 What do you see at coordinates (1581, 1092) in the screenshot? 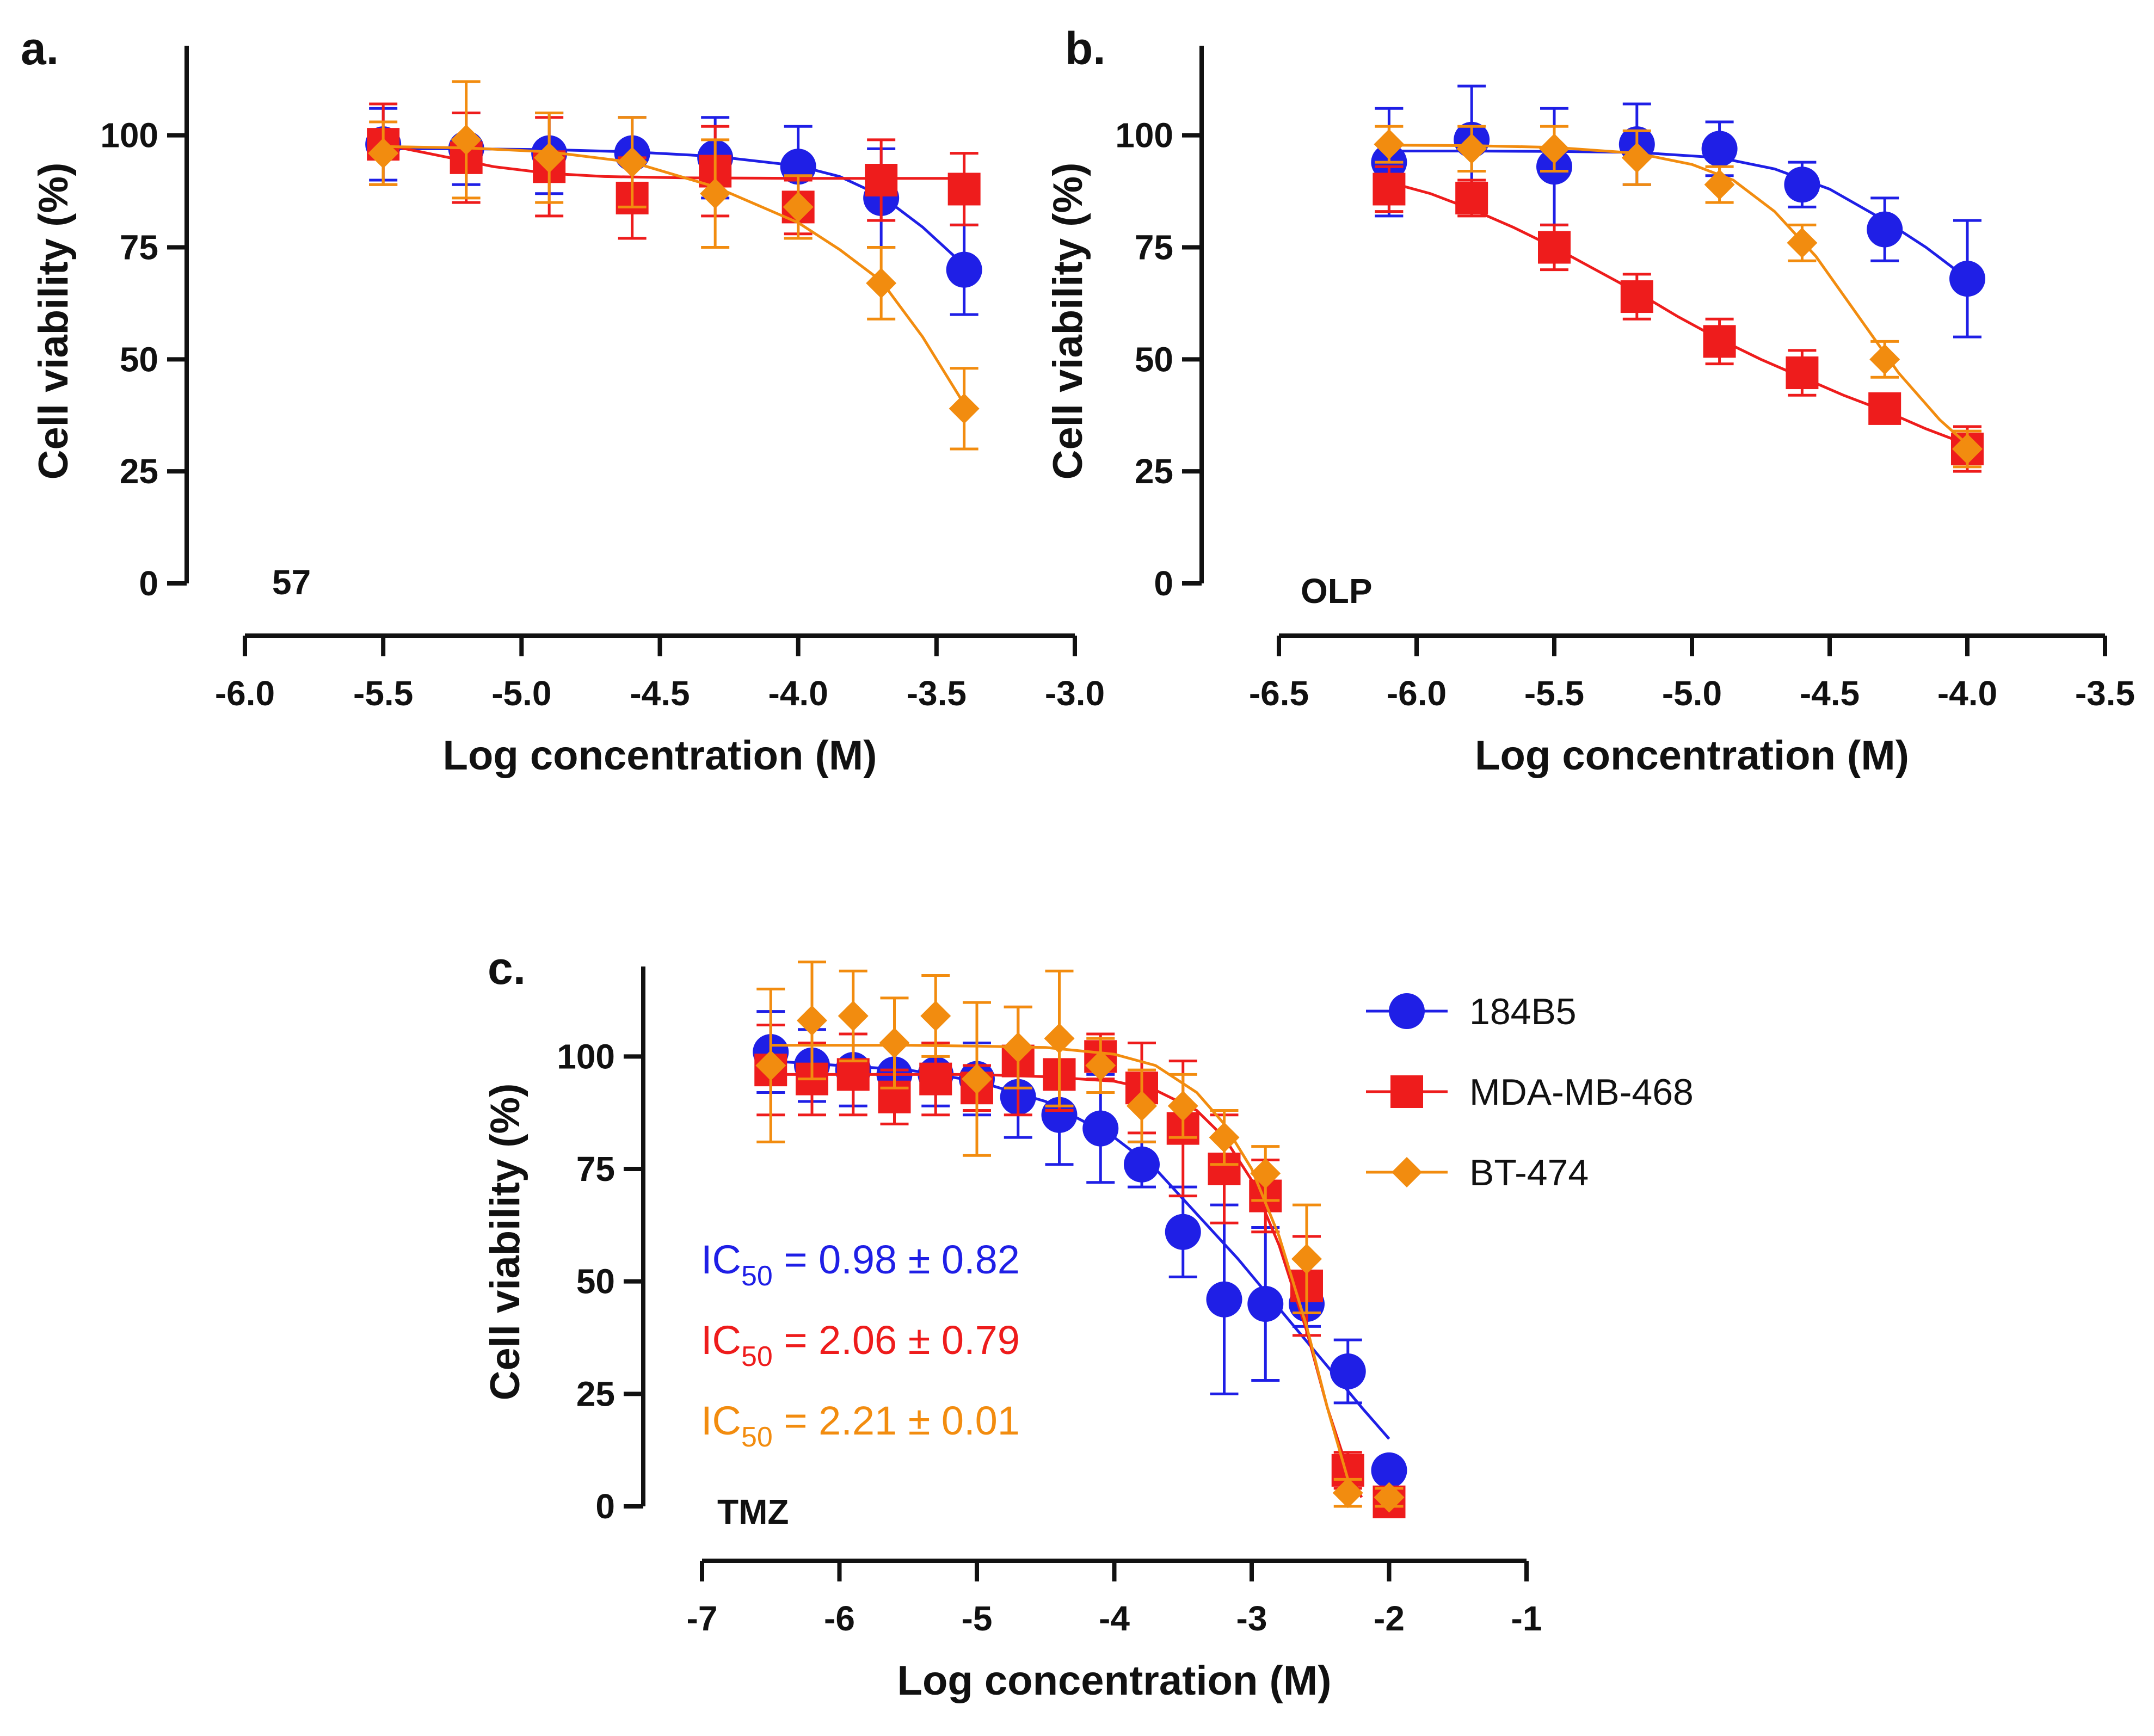
I see `legend-label: MDA-MB-468` at bounding box center [1581, 1092].